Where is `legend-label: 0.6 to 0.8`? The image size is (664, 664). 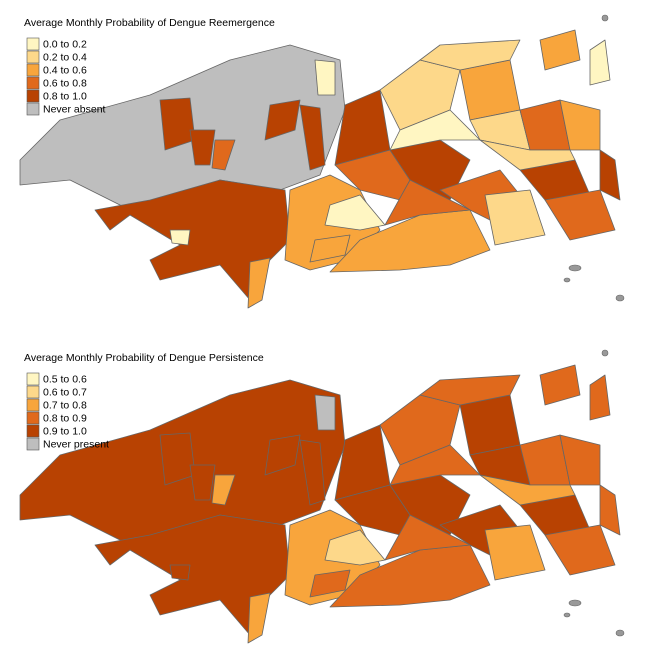
legend-label: 0.6 to 0.8 is located at coordinates (65, 83).